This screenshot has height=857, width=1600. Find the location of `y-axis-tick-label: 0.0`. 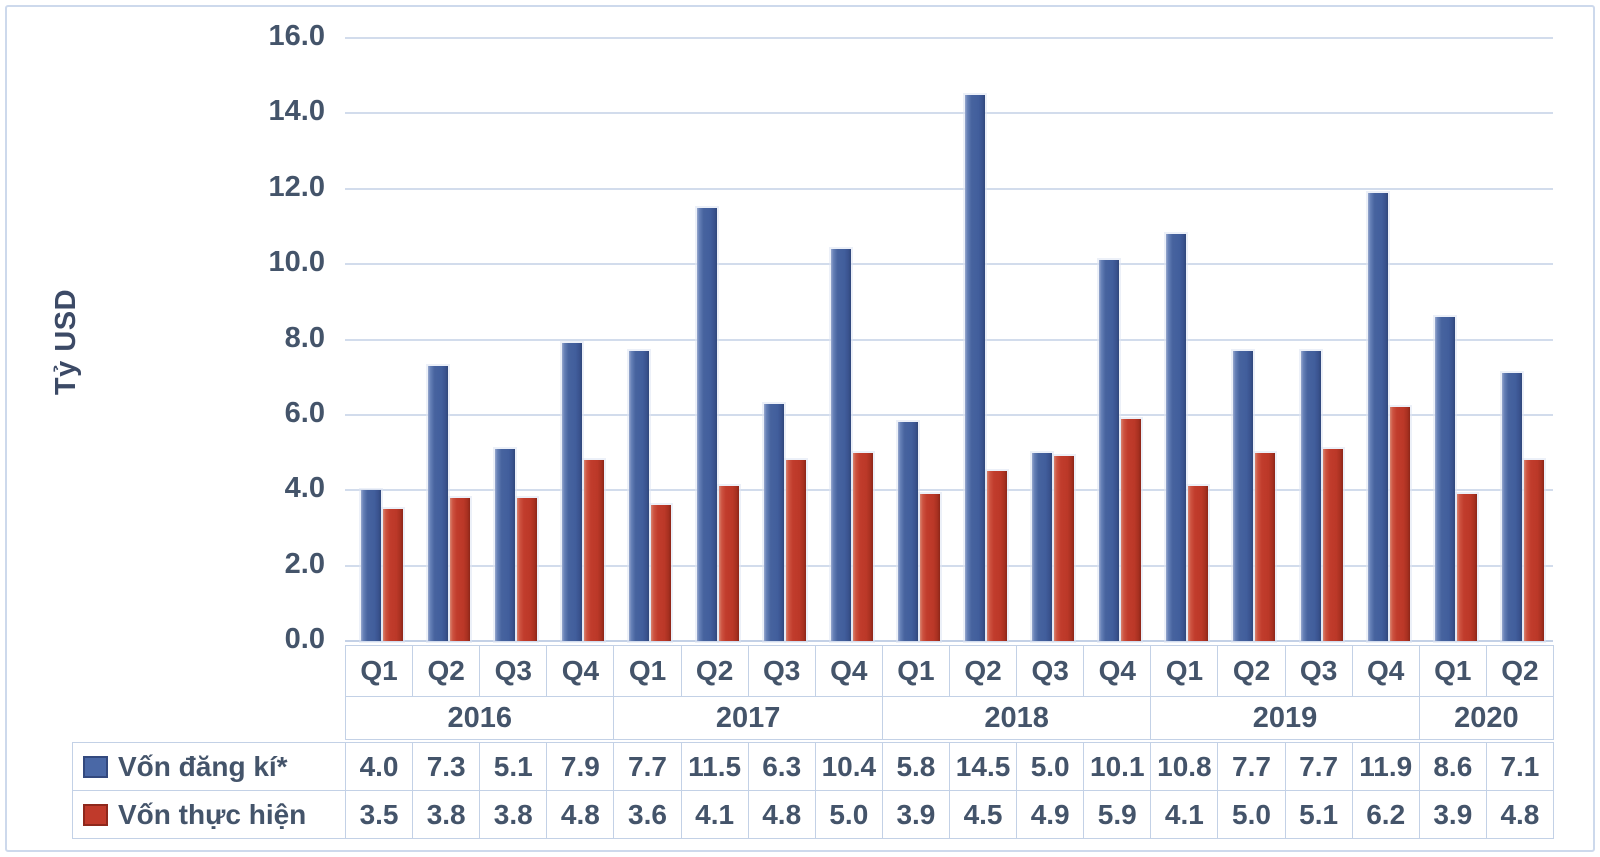

y-axis-tick-label: 0.0 is located at coordinates (304, 639).